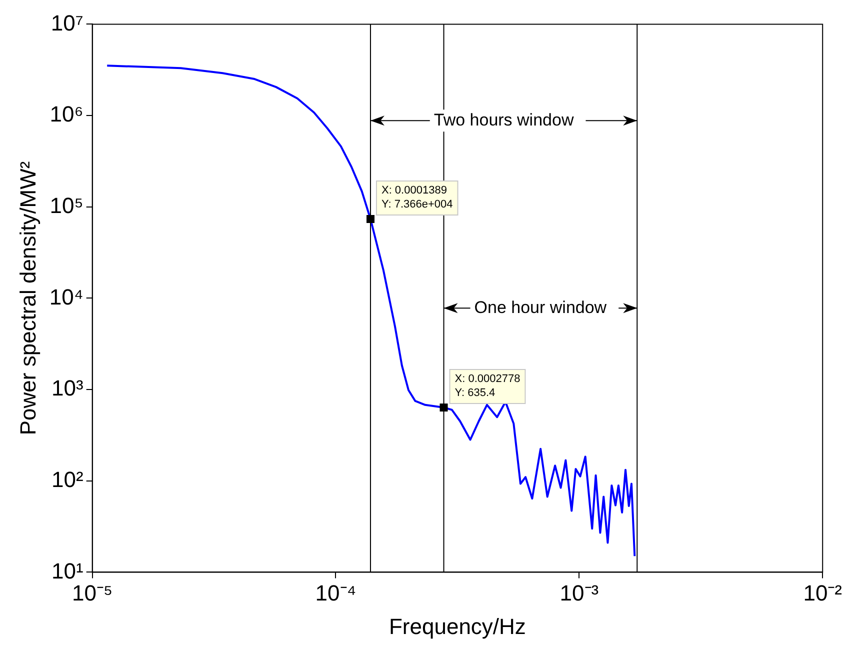 This screenshot has height=657, width=853. Describe the element at coordinates (68, 479) in the screenshot. I see `y-tick-label: 10²` at that location.